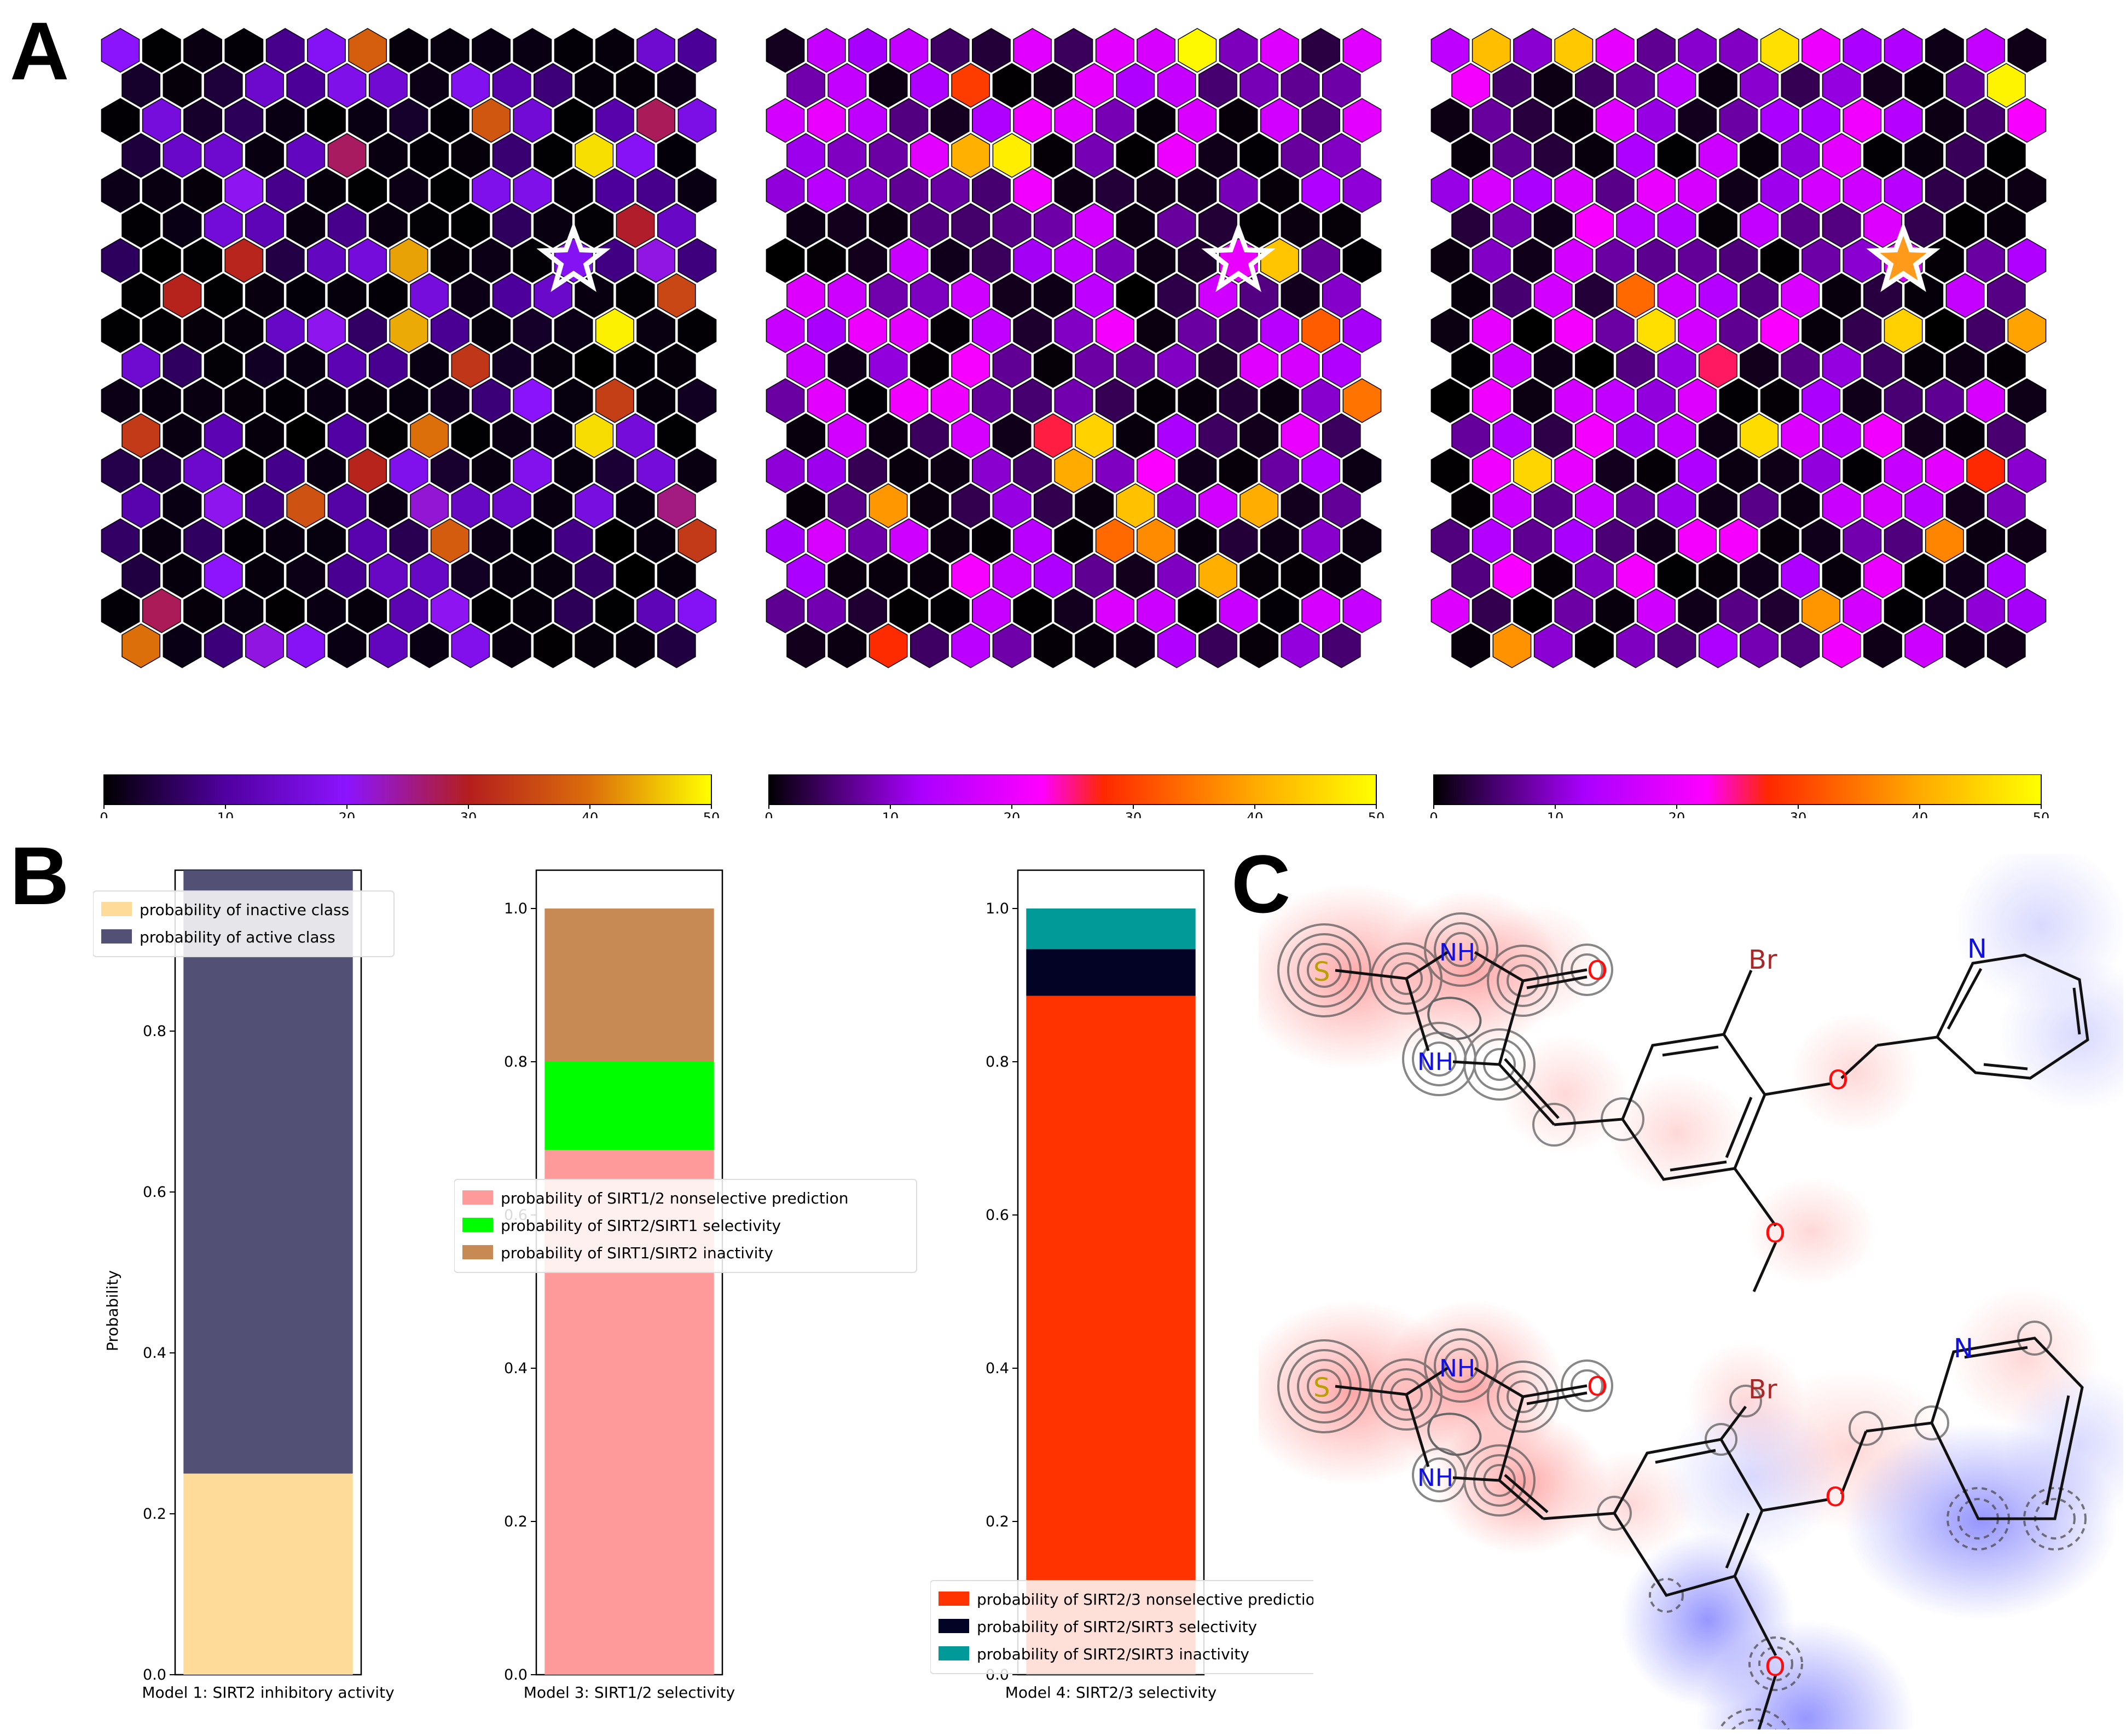  I want to click on y-tick-label: 1.0, so click(997, 908).